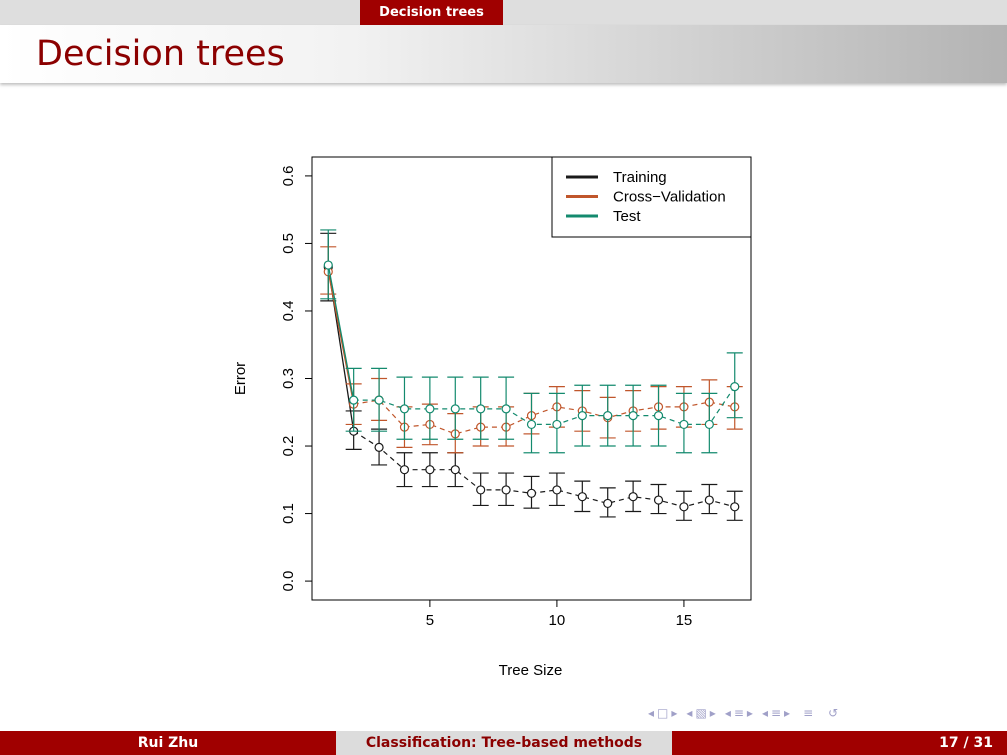 This screenshot has height=755, width=1007. I want to click on x-tick-label: 5, so click(430, 620).